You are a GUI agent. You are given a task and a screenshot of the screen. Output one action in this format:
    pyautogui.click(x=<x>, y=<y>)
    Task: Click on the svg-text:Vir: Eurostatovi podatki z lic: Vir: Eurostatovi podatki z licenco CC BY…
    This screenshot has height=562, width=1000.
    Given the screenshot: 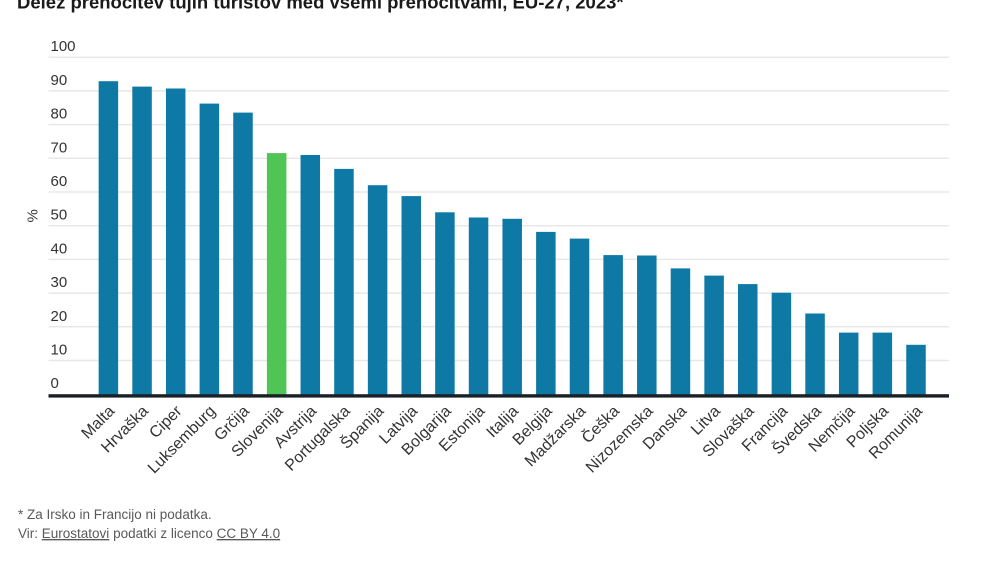 What is the action you would take?
    pyautogui.click(x=149, y=533)
    